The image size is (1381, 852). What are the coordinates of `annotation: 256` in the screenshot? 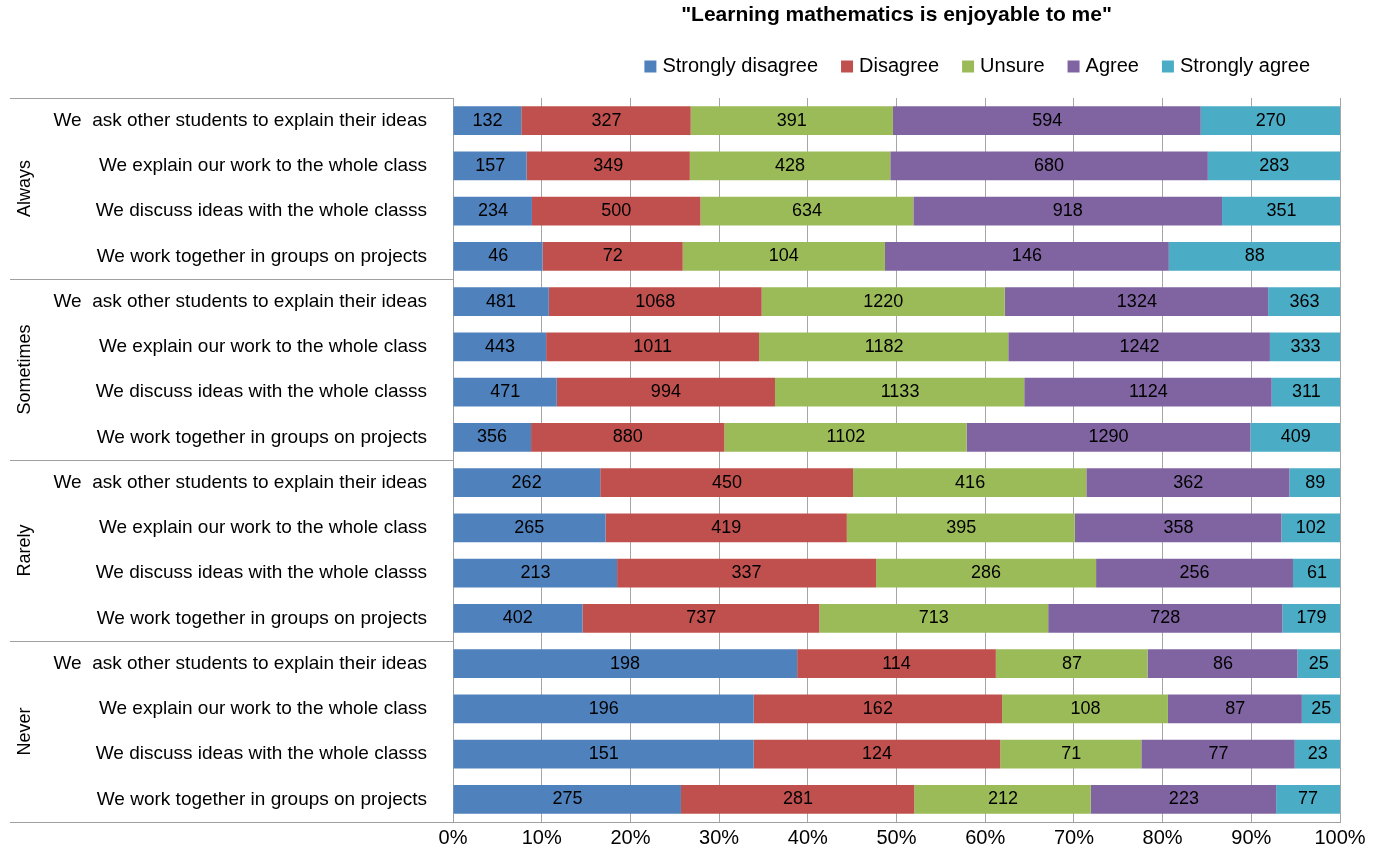 It's located at (1194, 572).